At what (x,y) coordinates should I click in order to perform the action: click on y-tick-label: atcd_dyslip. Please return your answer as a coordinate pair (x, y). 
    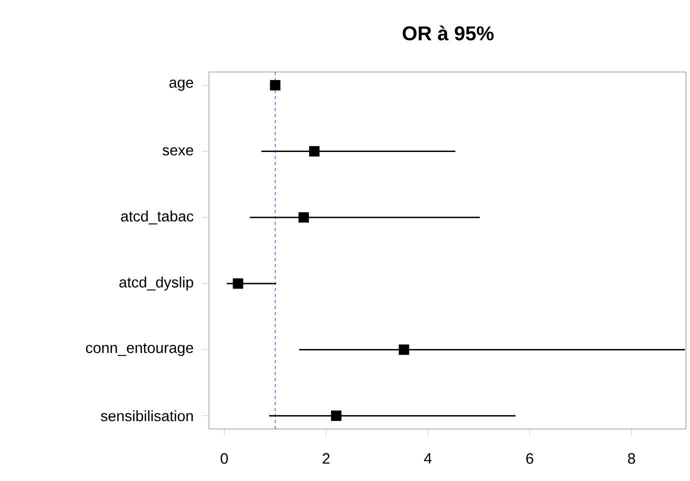
    Looking at the image, I should click on (156, 283).